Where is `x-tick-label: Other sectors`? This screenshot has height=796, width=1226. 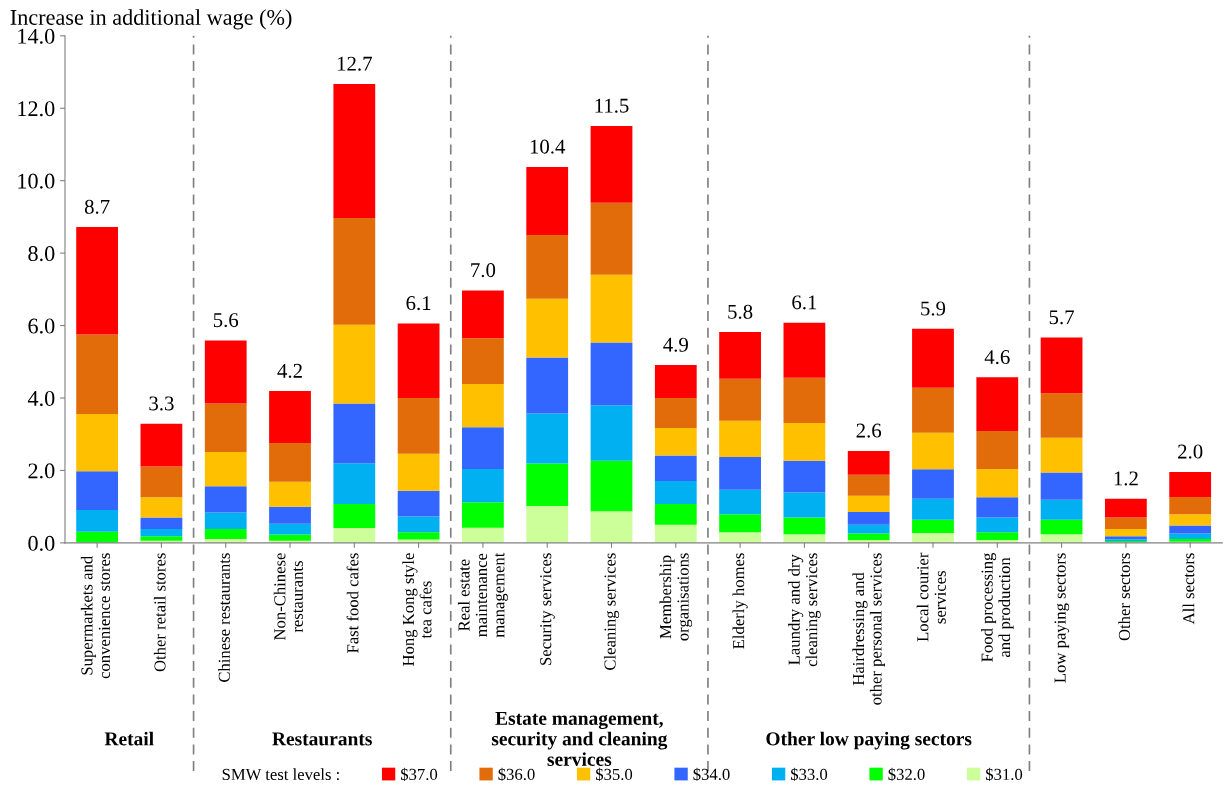
x-tick-label: Other sectors is located at coordinates (1124, 597).